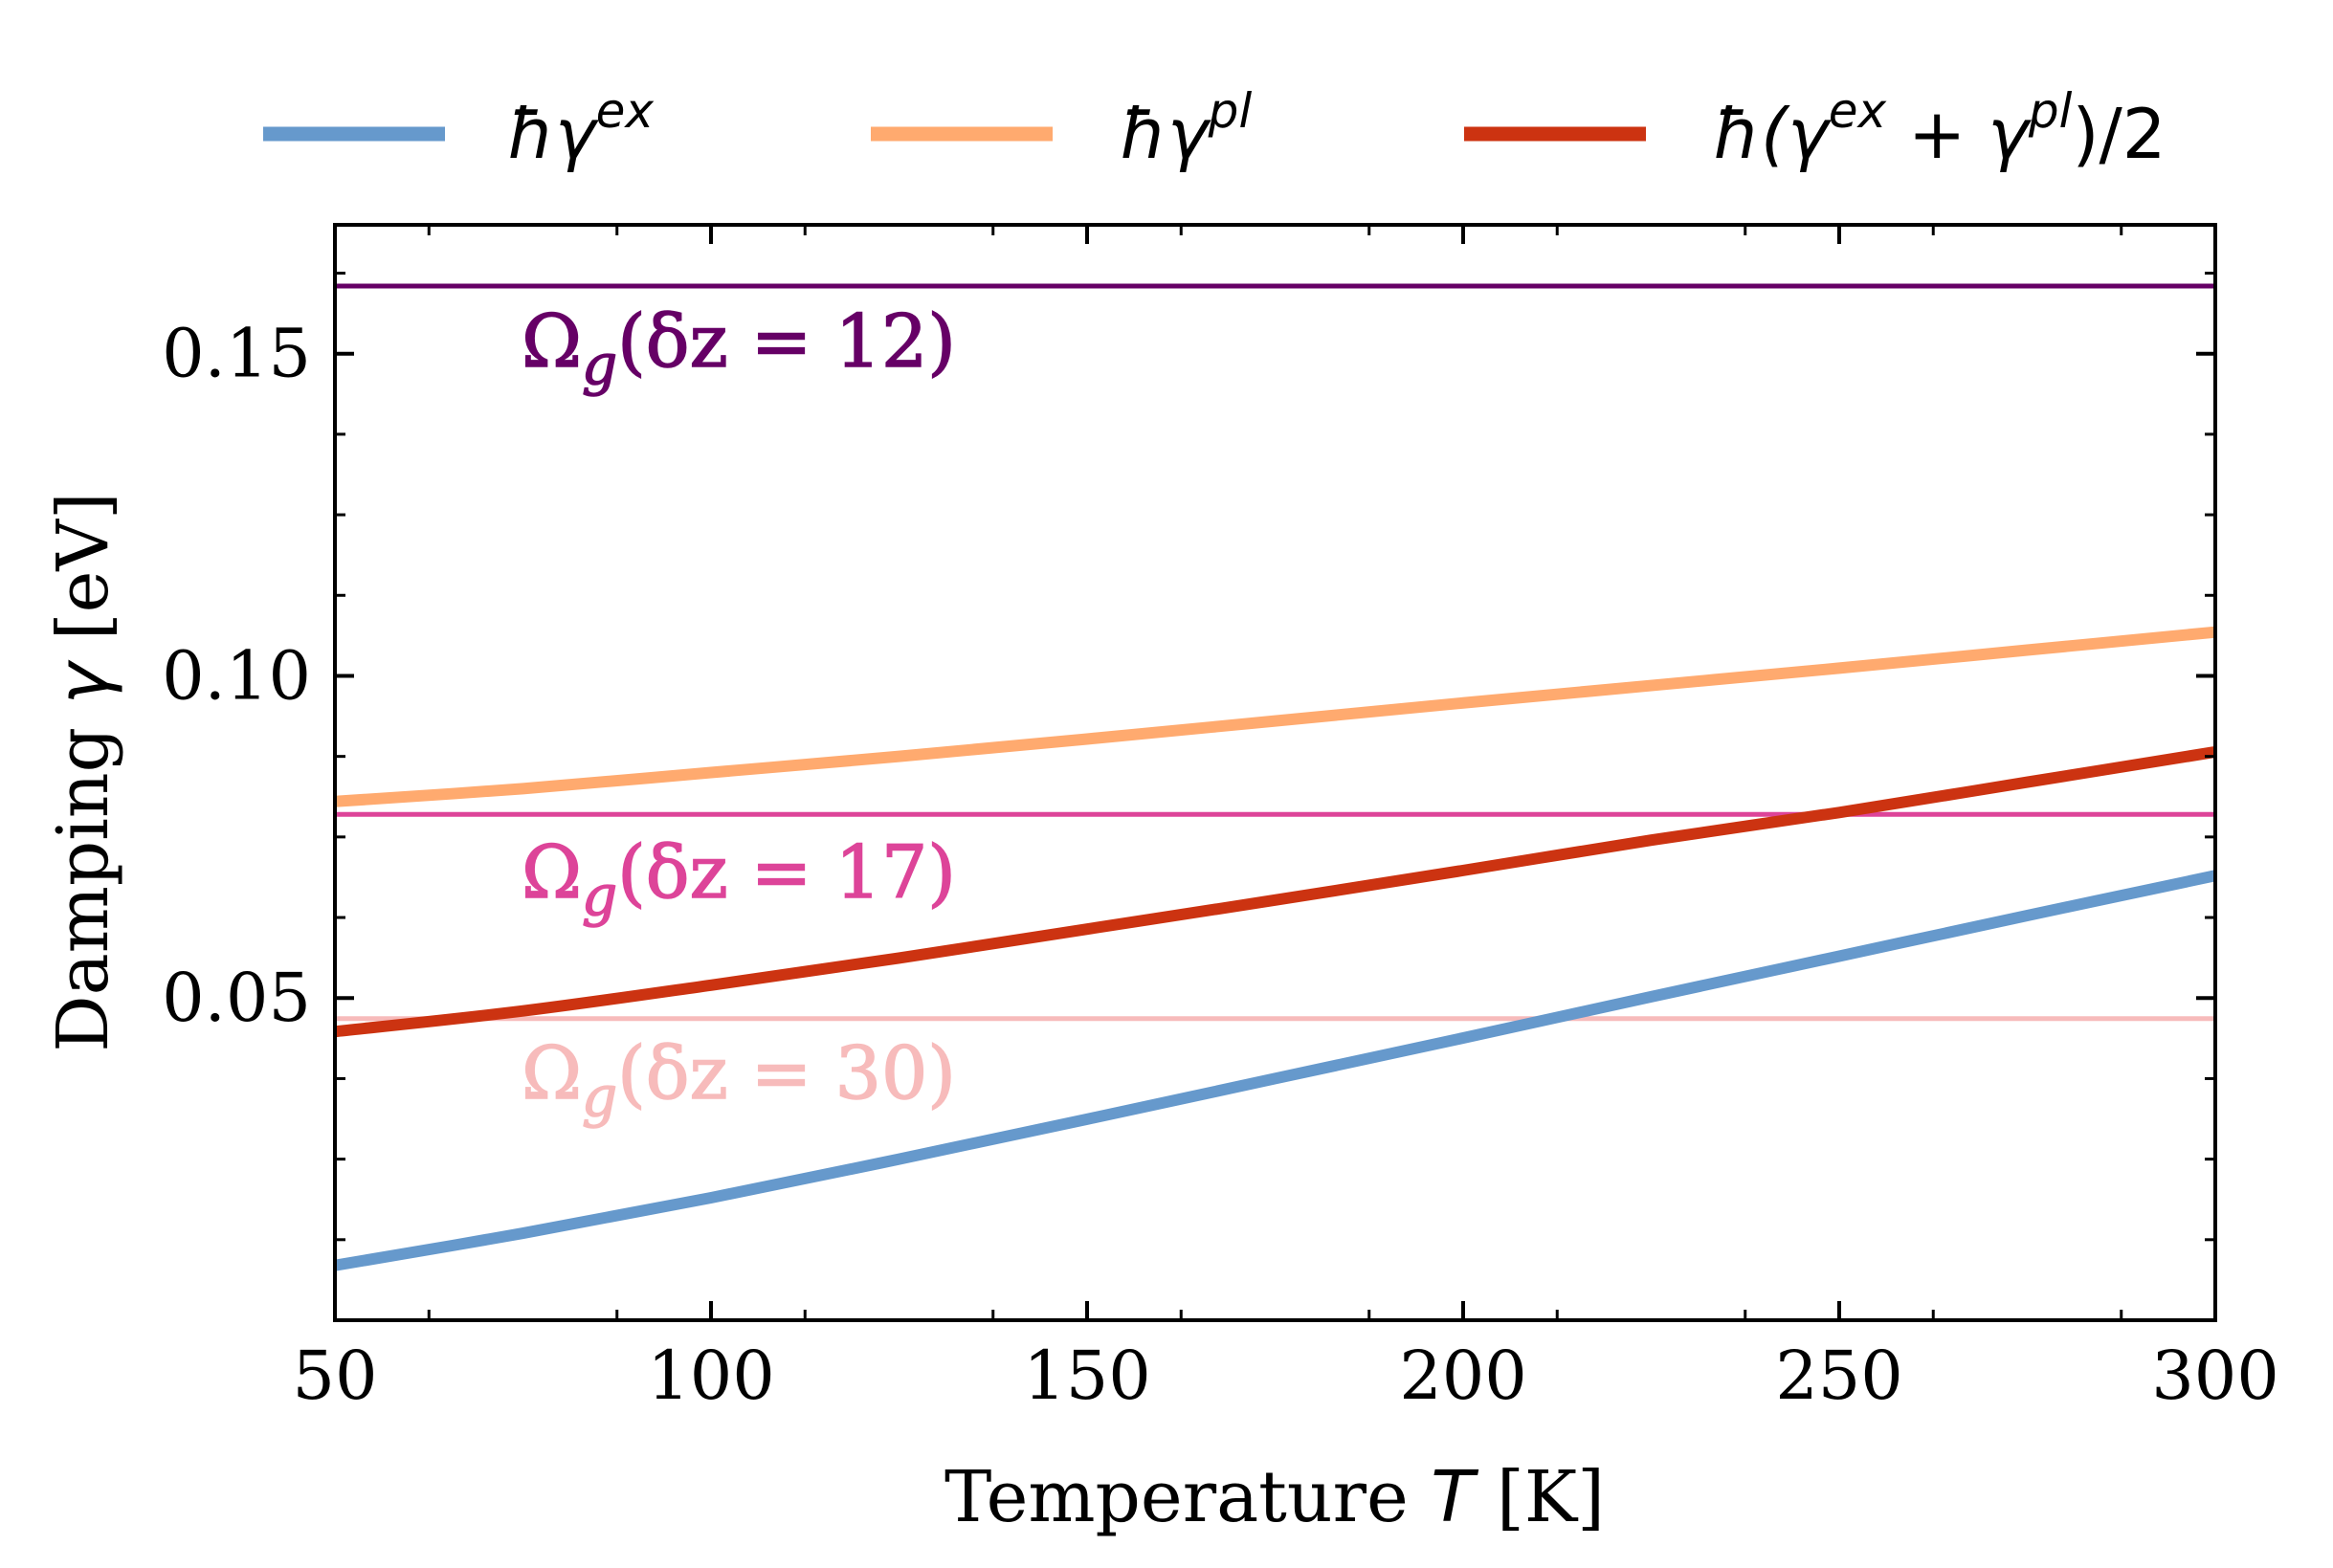 Image resolution: width=2333 pixels, height=1568 pixels. What do you see at coordinates (739, 1079) in the screenshot?
I see `annotation-dz-30: Ωg(δz = 30)` at bounding box center [739, 1079].